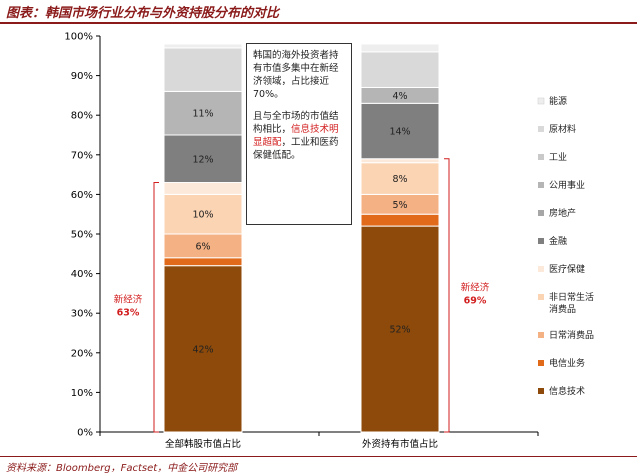 This screenshot has width=637, height=476. Describe the element at coordinates (122, 468) in the screenshot. I see `source-note: 资料来源：Bloomberg，Factset，中金公司研究部` at that location.